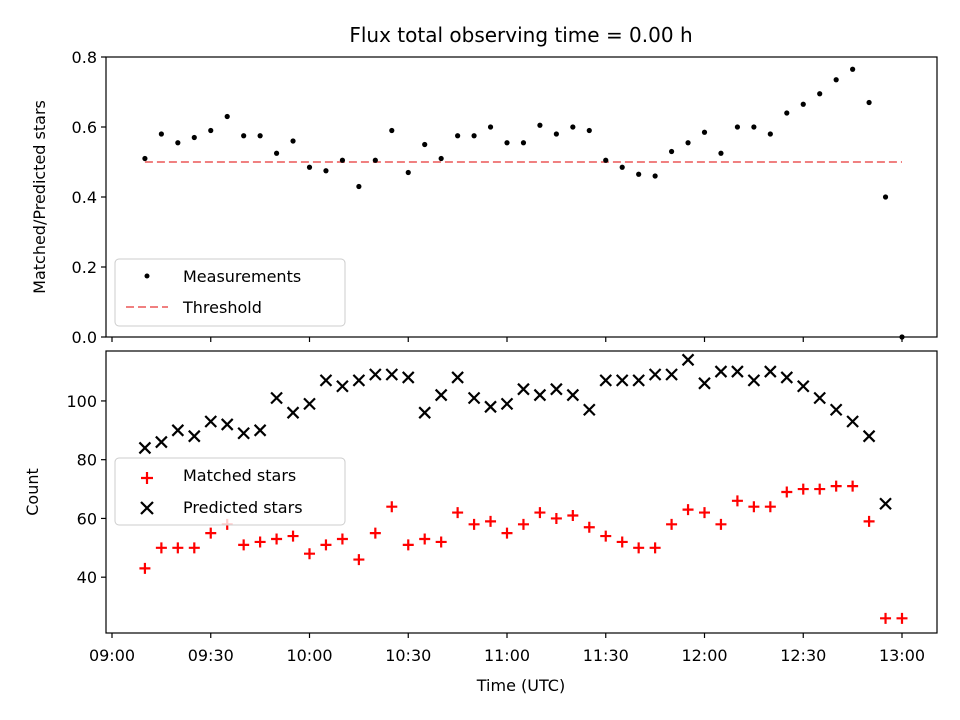 The width and height of the screenshot is (960, 720). I want to click on legend-label-measurements: Measurements, so click(242, 276).